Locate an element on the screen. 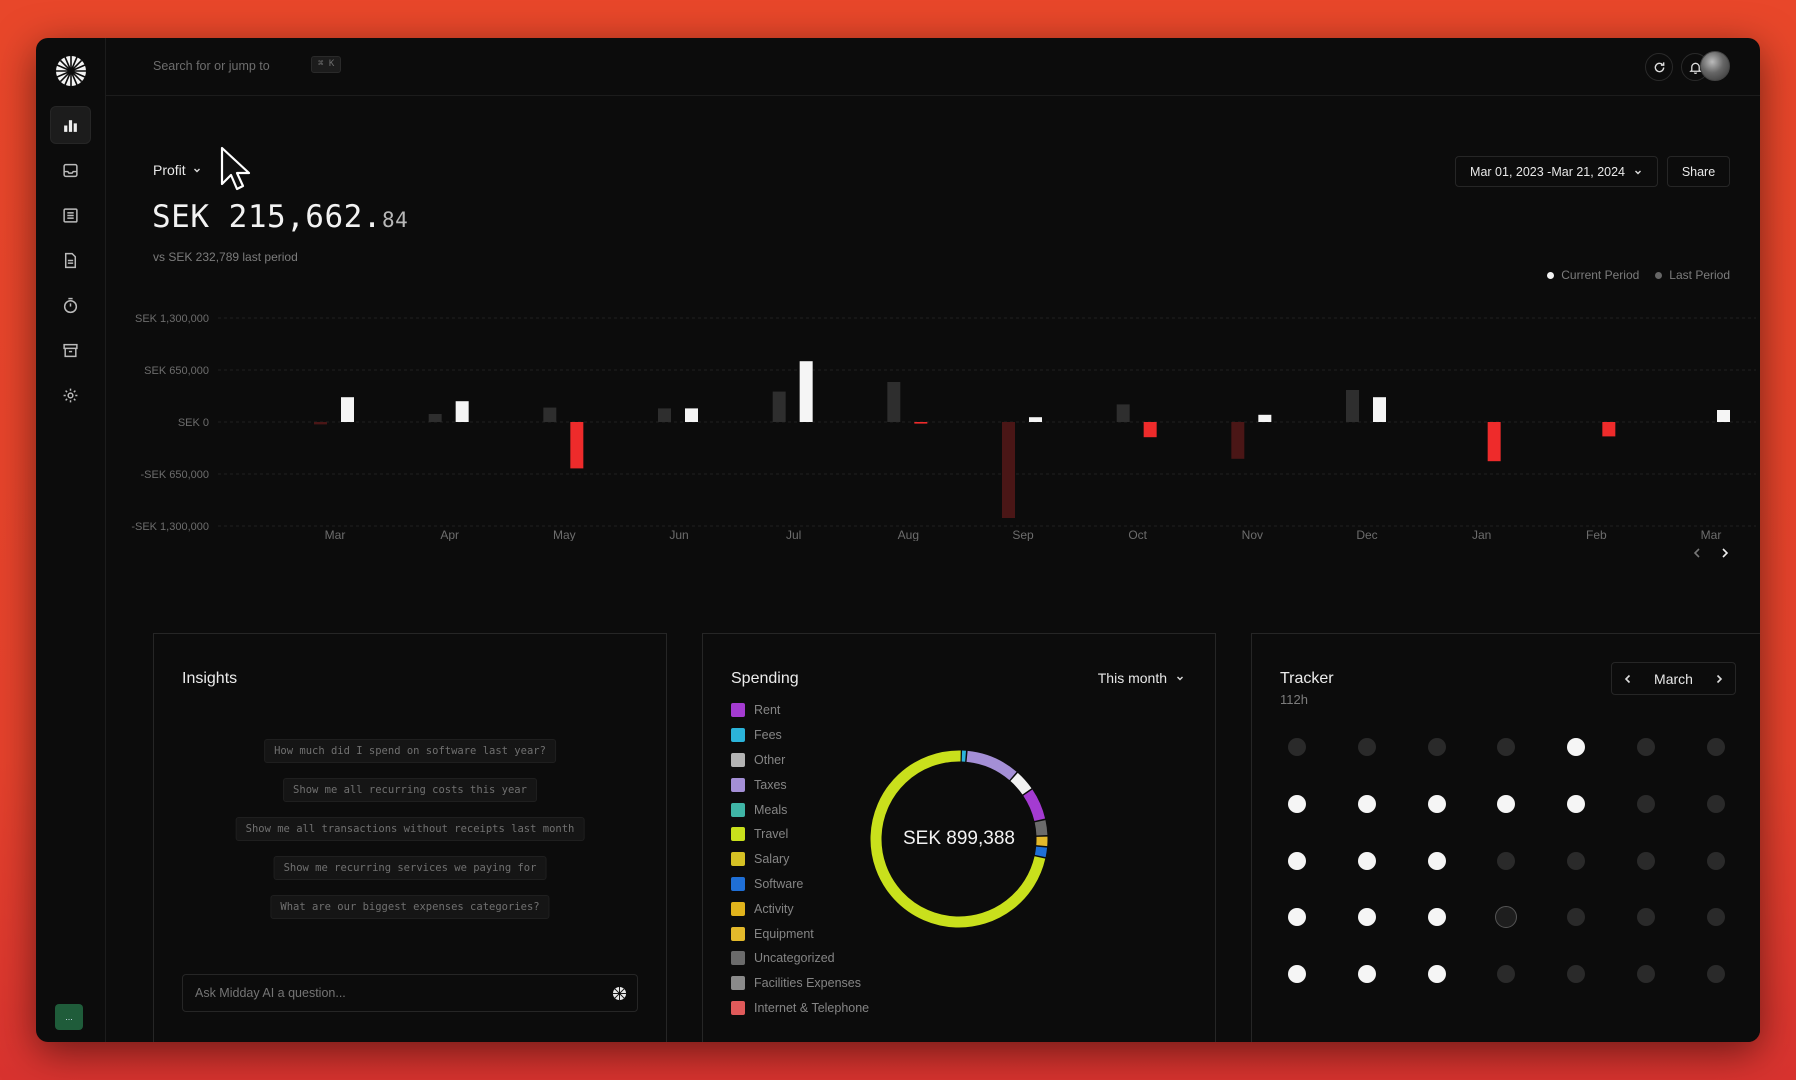  ask-ai-input is located at coordinates (410, 993).